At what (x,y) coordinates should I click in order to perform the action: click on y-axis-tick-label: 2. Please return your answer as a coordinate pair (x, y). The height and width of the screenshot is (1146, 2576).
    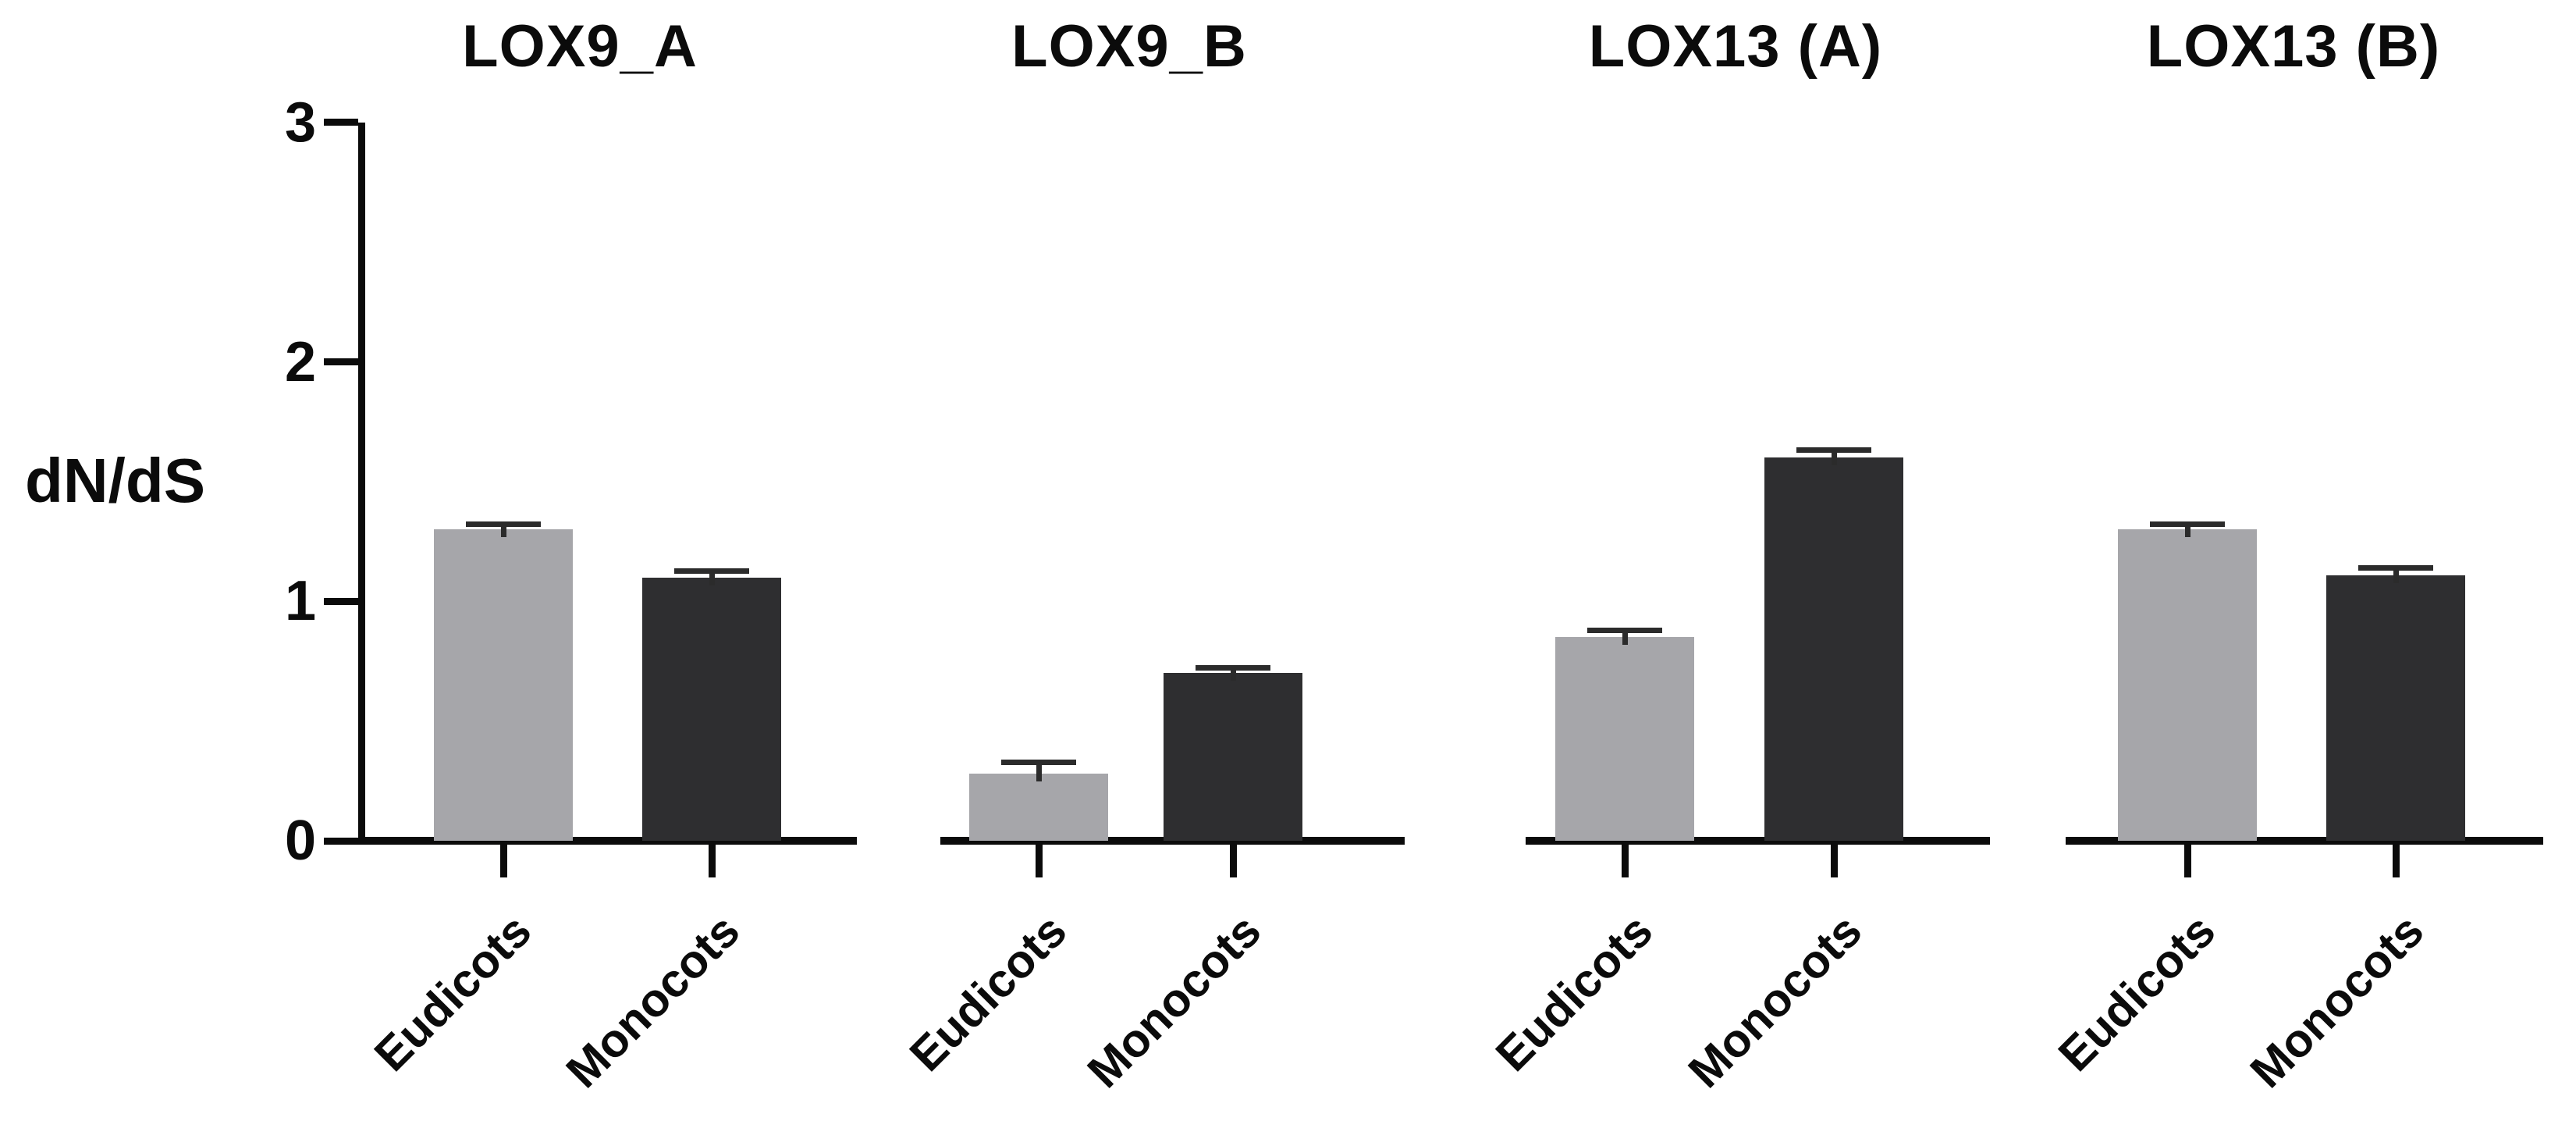
    Looking at the image, I should click on (300, 361).